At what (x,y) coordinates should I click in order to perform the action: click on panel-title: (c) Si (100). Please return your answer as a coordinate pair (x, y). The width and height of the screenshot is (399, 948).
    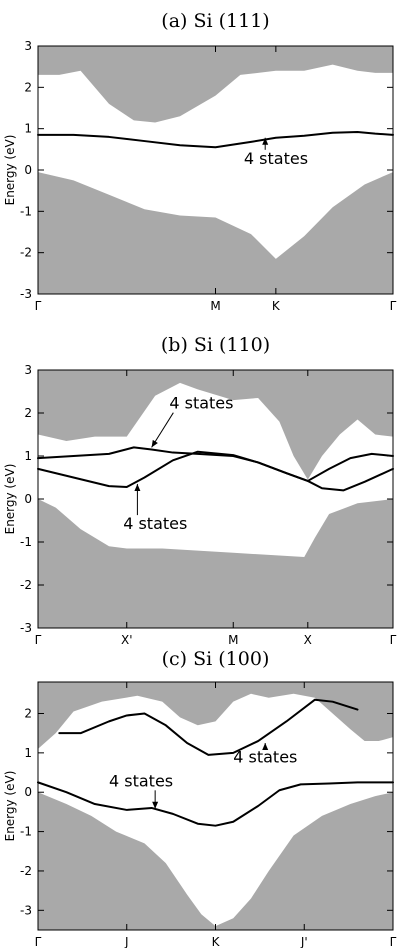
    Looking at the image, I should click on (216, 659).